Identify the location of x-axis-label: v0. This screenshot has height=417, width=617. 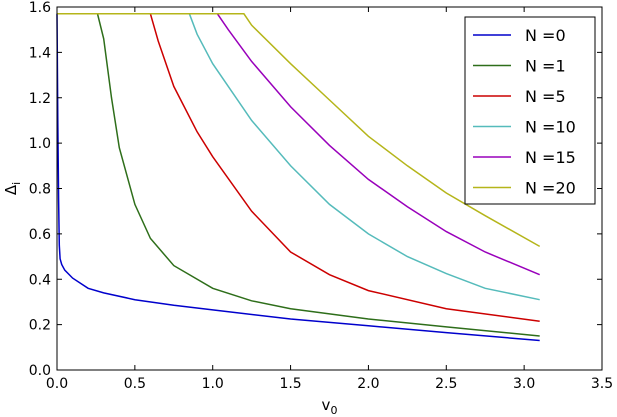
(330, 406).